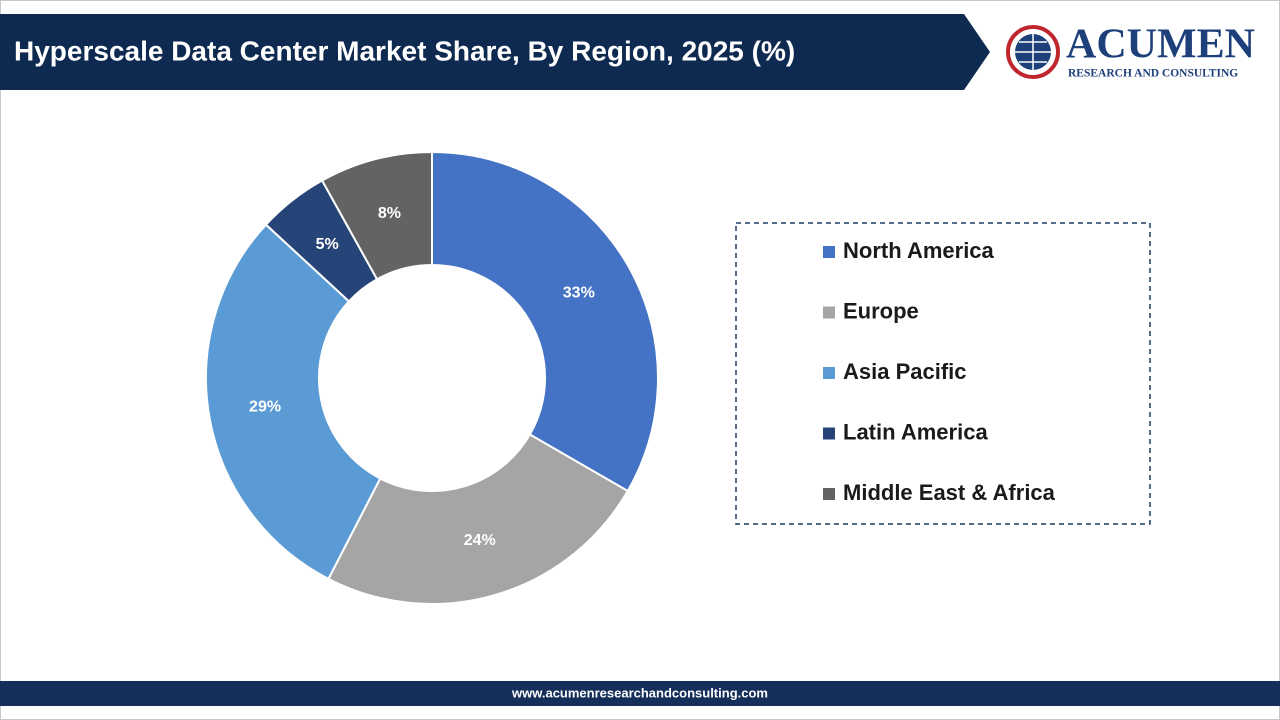 The image size is (1280, 720). I want to click on legend-label: Europe, so click(881, 310).